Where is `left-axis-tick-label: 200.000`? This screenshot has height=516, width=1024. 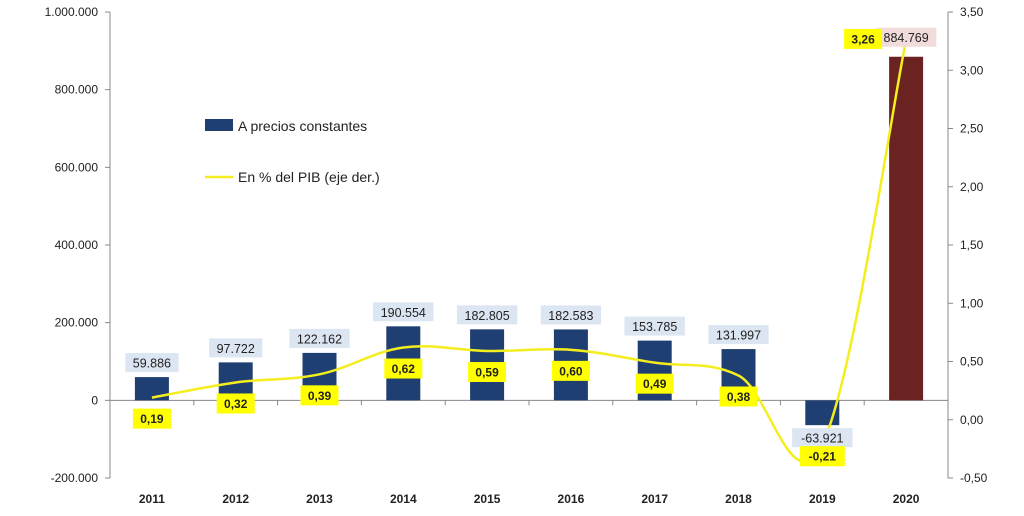 left-axis-tick-label: 200.000 is located at coordinates (77, 323).